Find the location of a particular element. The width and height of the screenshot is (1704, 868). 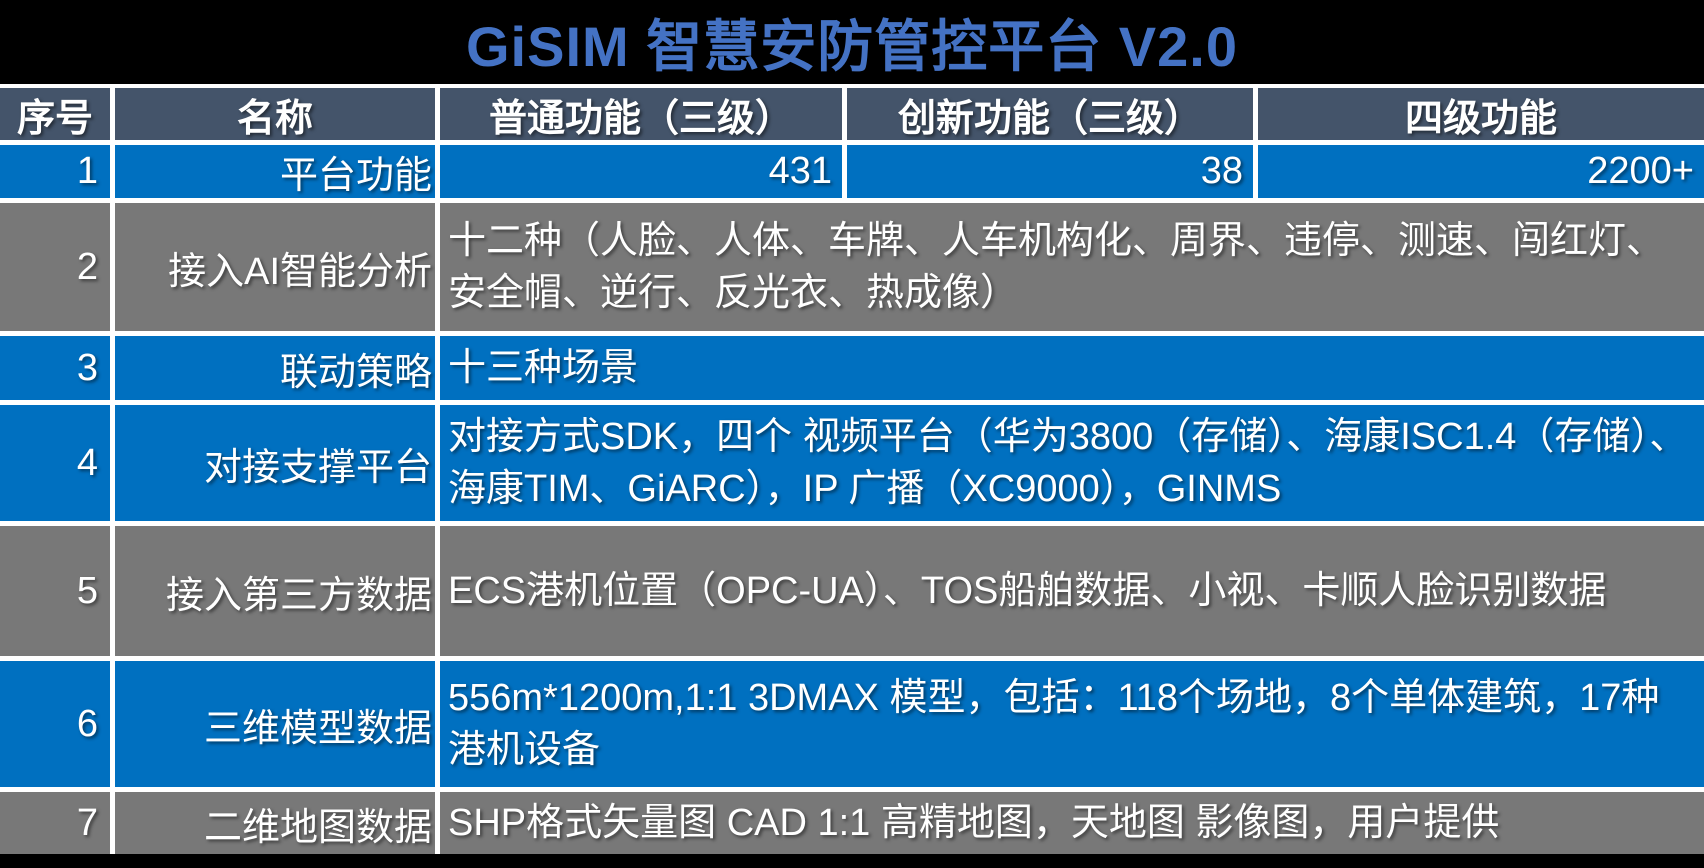

title-band: GiSIM 智慧安防管控平台 V2.0 is located at coordinates (852, 42).